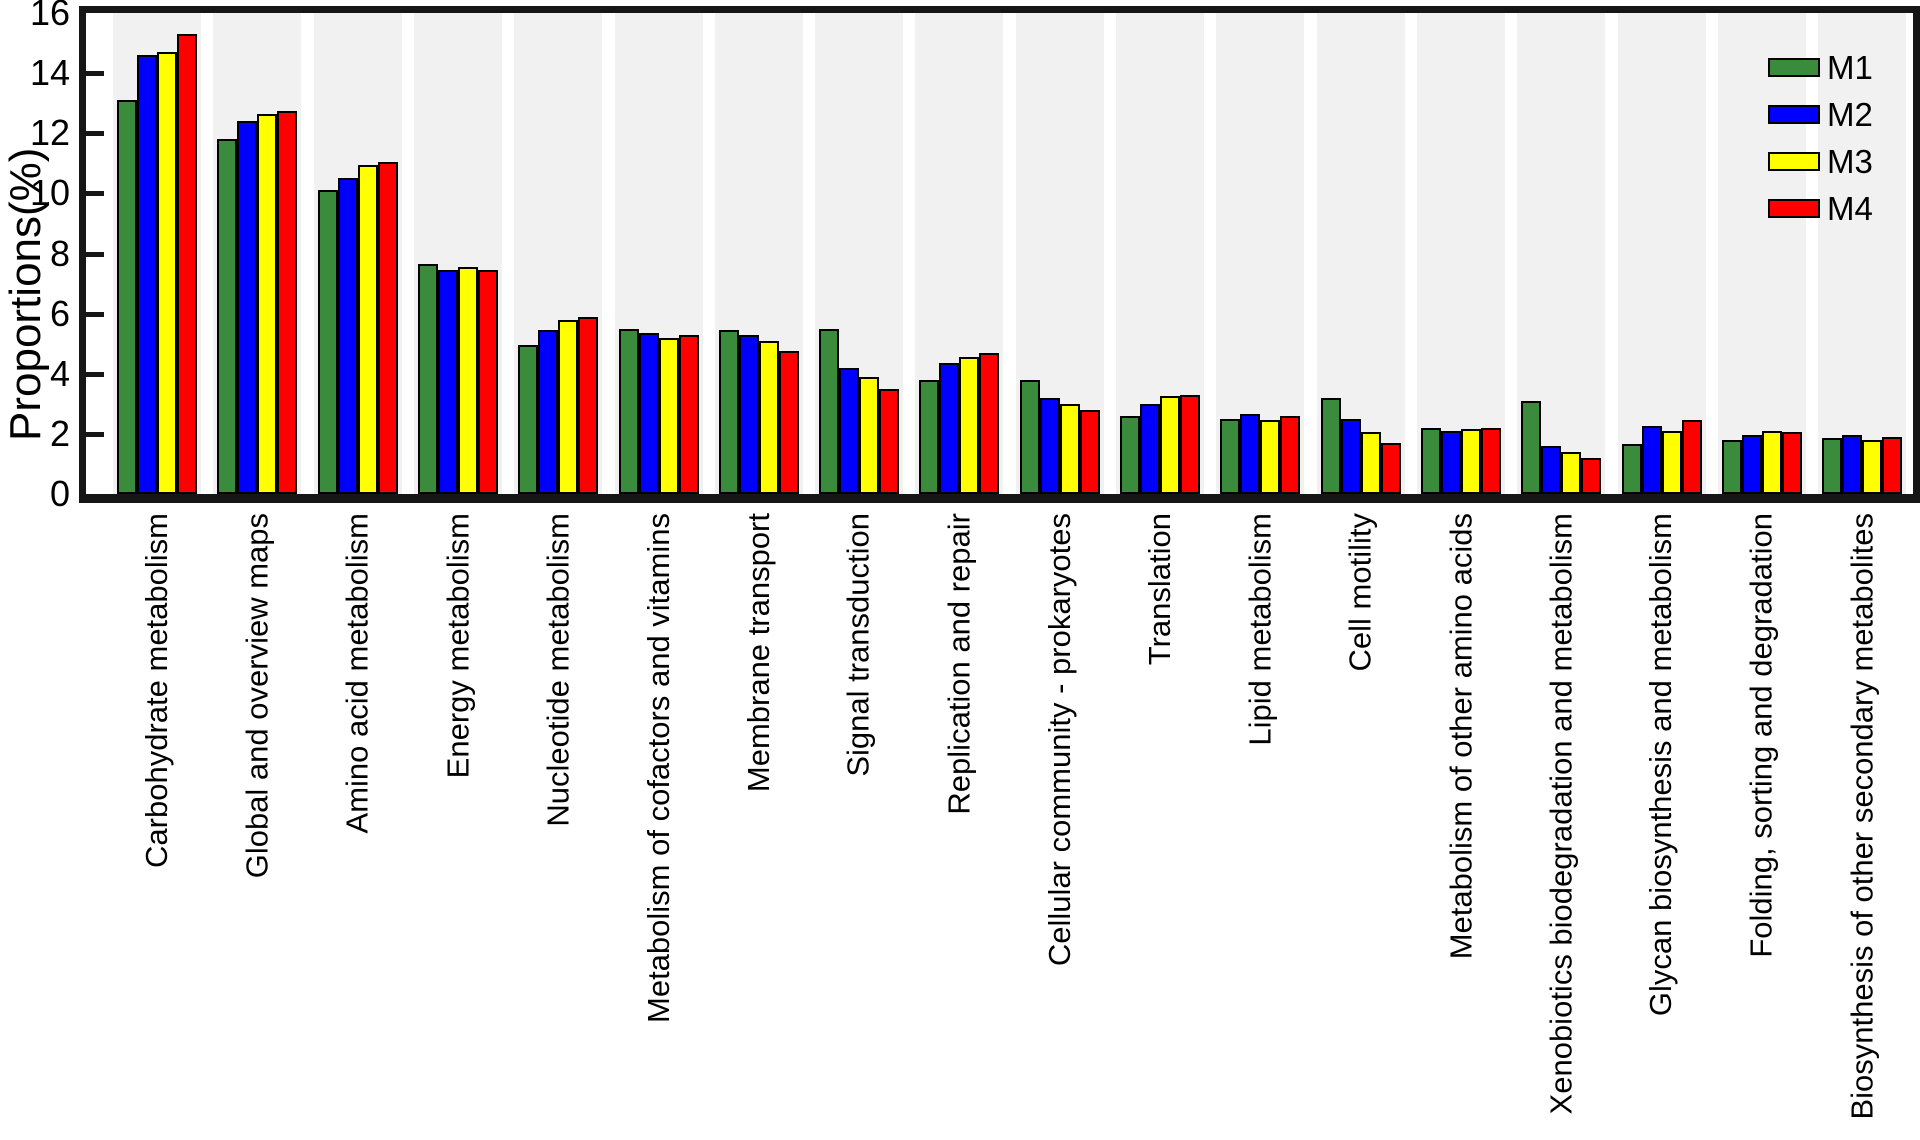 Image resolution: width=1920 pixels, height=1140 pixels. What do you see at coordinates (49, 193) in the screenshot?
I see `y-tick-label: 10` at bounding box center [49, 193].